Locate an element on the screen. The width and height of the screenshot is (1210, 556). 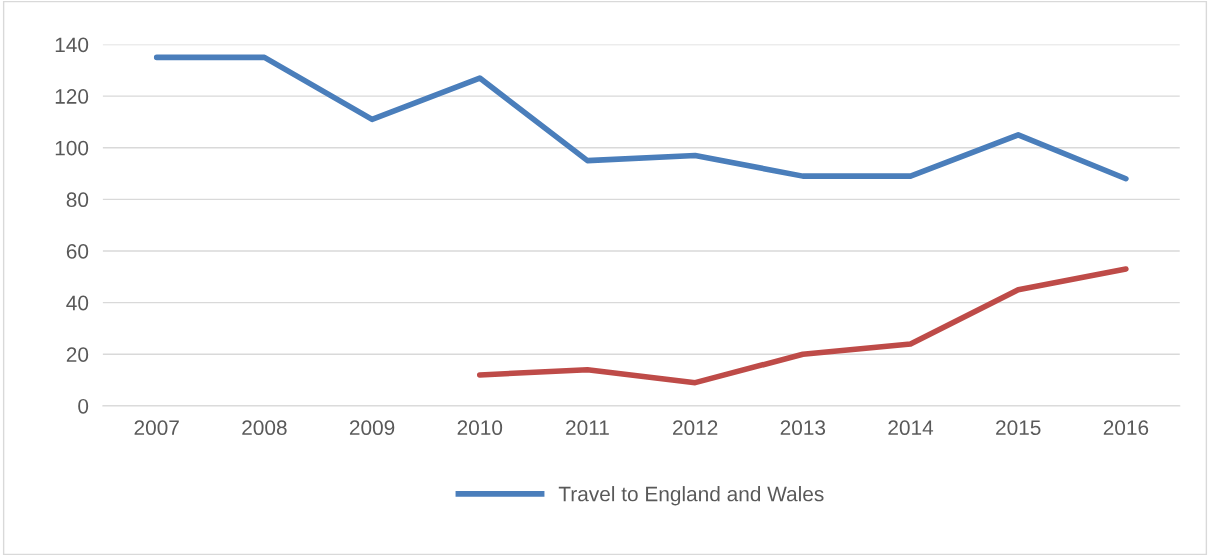
y-tick-label: 40 is located at coordinates (77, 303).